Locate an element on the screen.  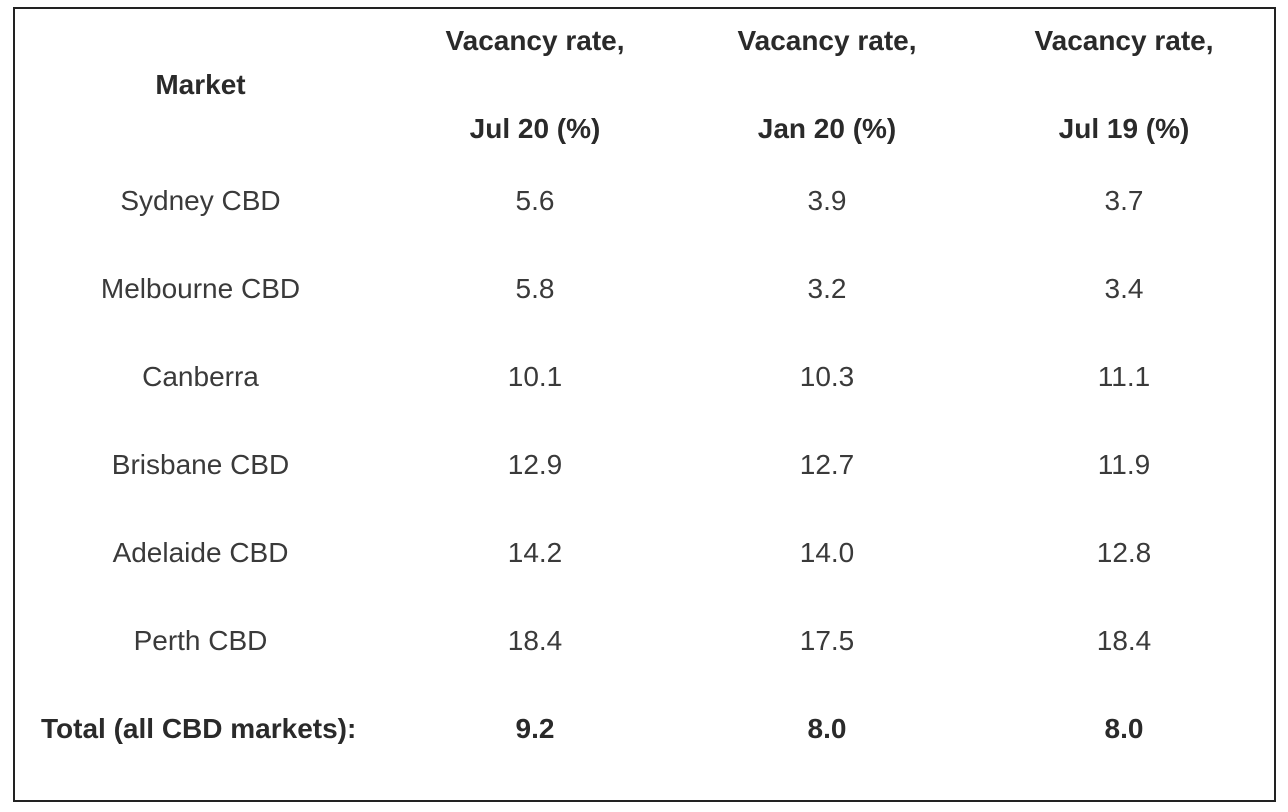
header-jul19-line2: Jul 19 (%) is located at coordinates (1124, 128).